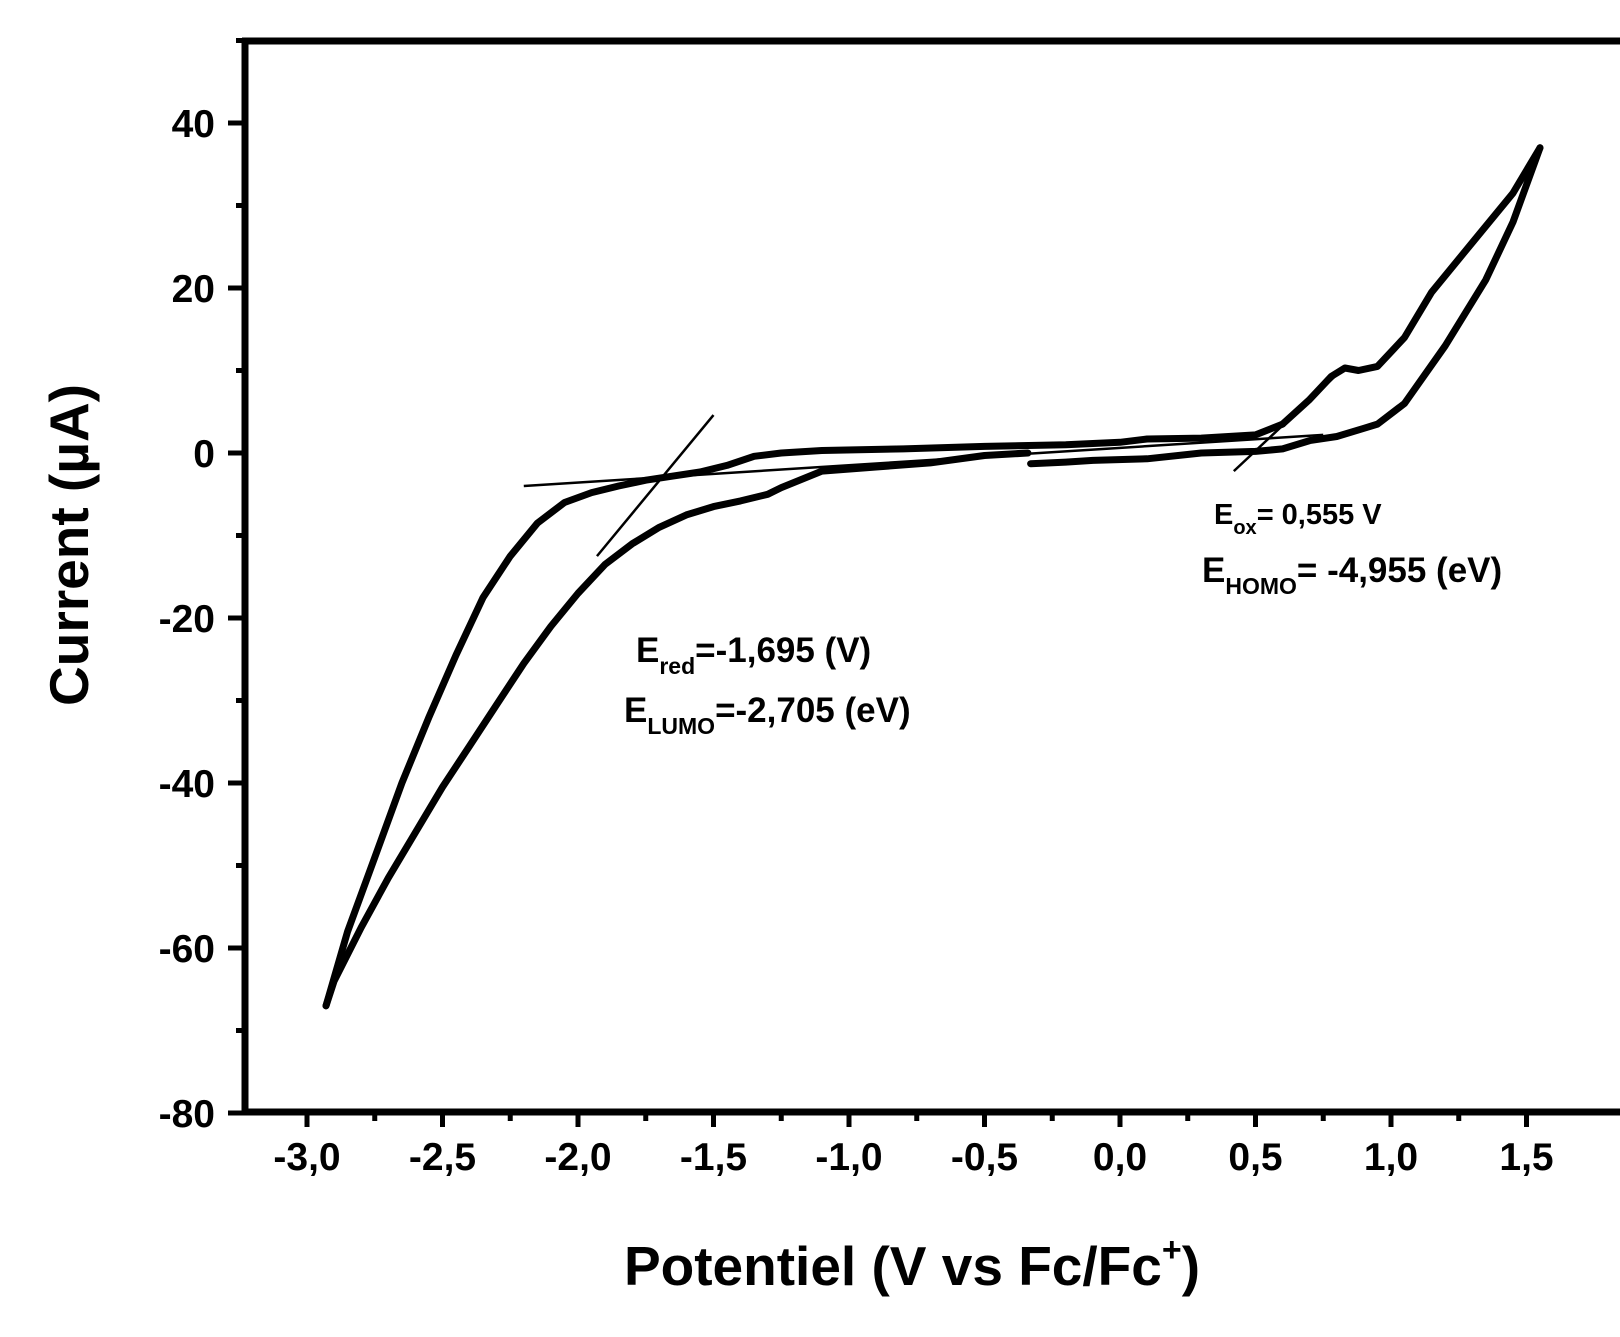  Describe the element at coordinates (187, 784) in the screenshot. I see `y-tick-label: -40` at that location.